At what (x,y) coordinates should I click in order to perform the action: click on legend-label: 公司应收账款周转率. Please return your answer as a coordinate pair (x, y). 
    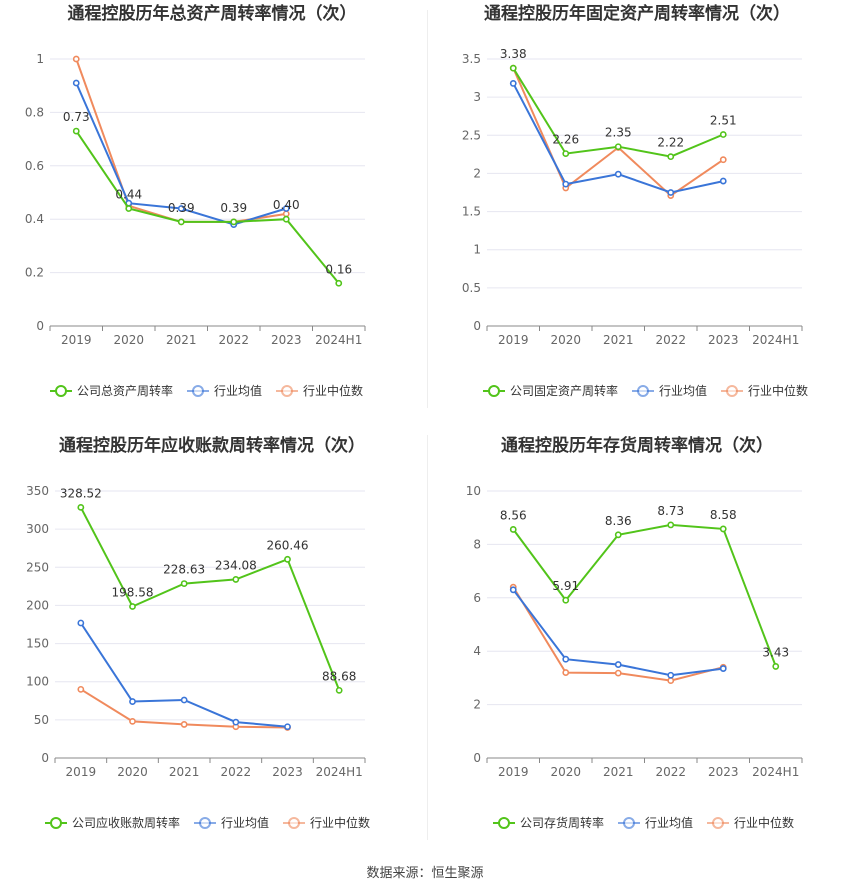
    Looking at the image, I should click on (126, 822).